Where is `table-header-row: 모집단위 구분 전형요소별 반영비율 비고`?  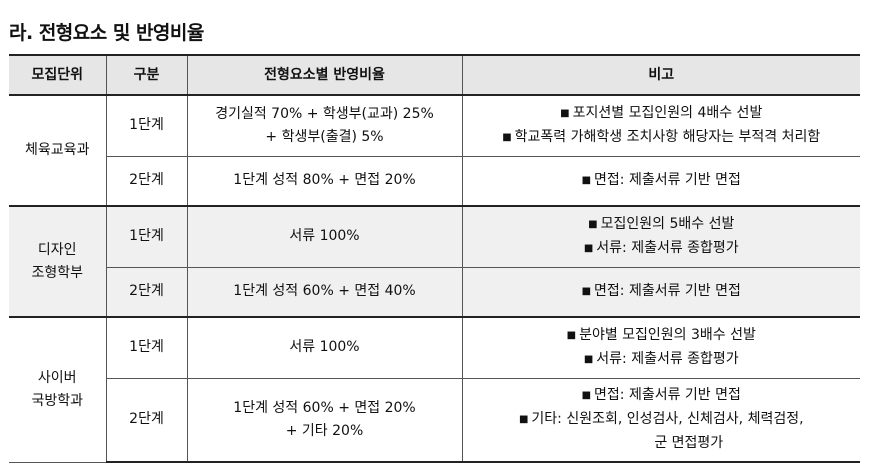
table-header-row: 모집단위 구분 전형요소별 반영비율 비고 is located at coordinates (434, 75).